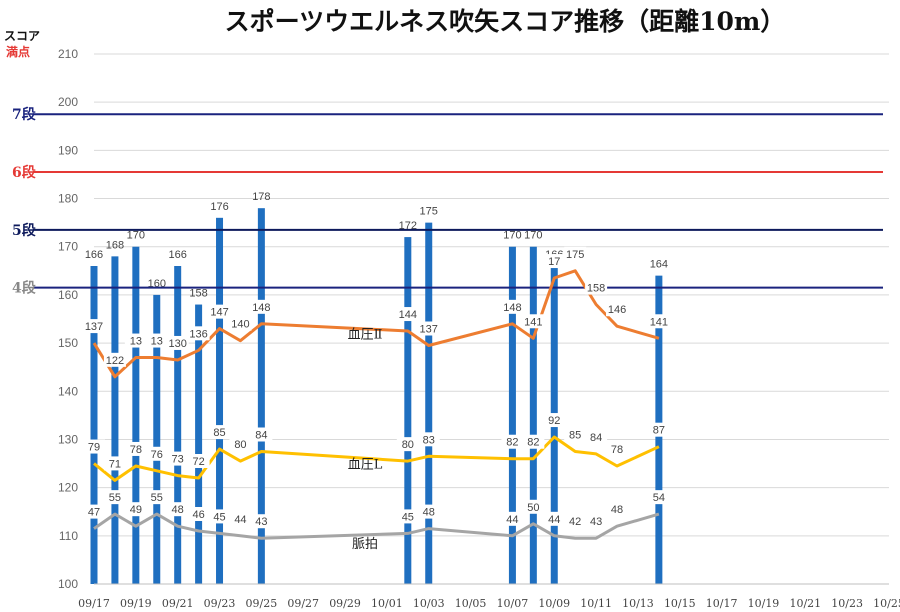  Describe the element at coordinates (24, 230) in the screenshot. I see `reference-line-label-3: 5段` at that location.